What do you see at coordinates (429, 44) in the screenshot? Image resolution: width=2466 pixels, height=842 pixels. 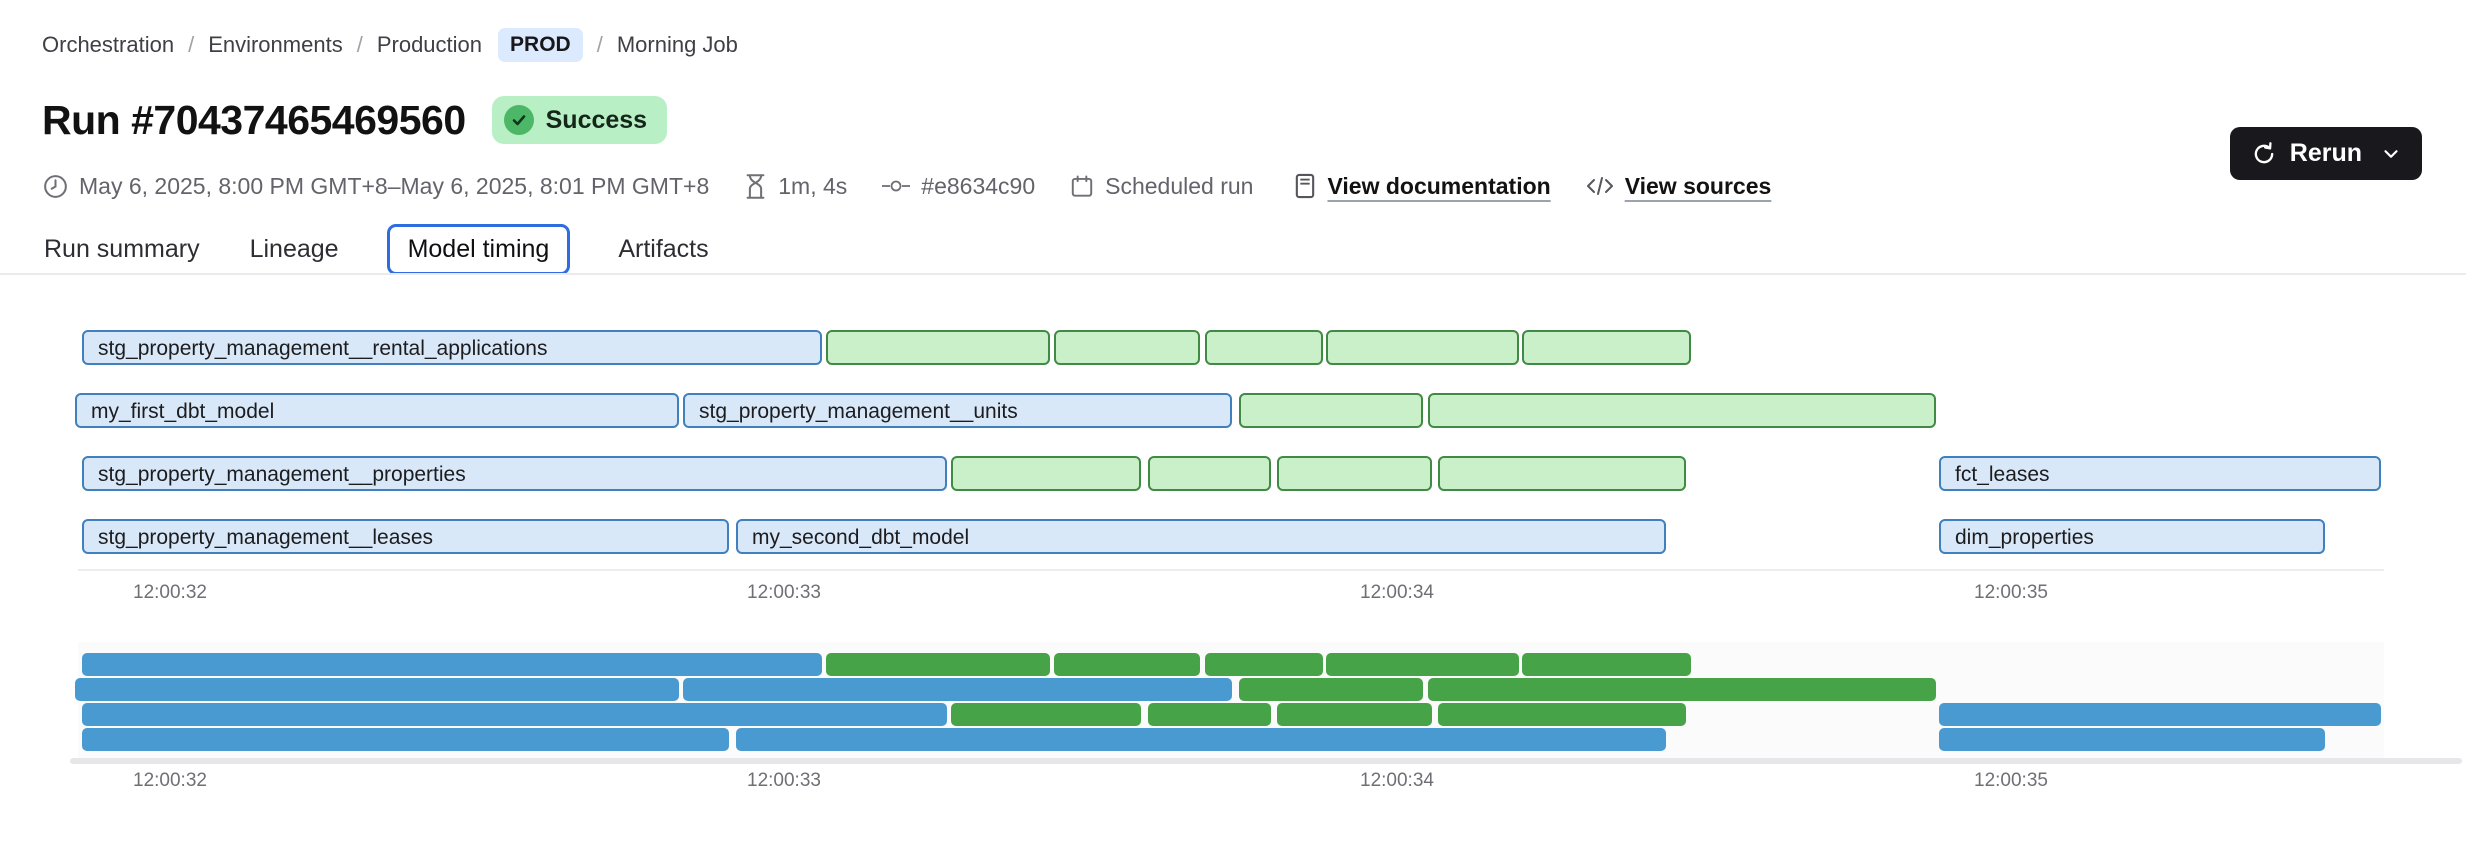 I see `breadcrumb-production: Production` at bounding box center [429, 44].